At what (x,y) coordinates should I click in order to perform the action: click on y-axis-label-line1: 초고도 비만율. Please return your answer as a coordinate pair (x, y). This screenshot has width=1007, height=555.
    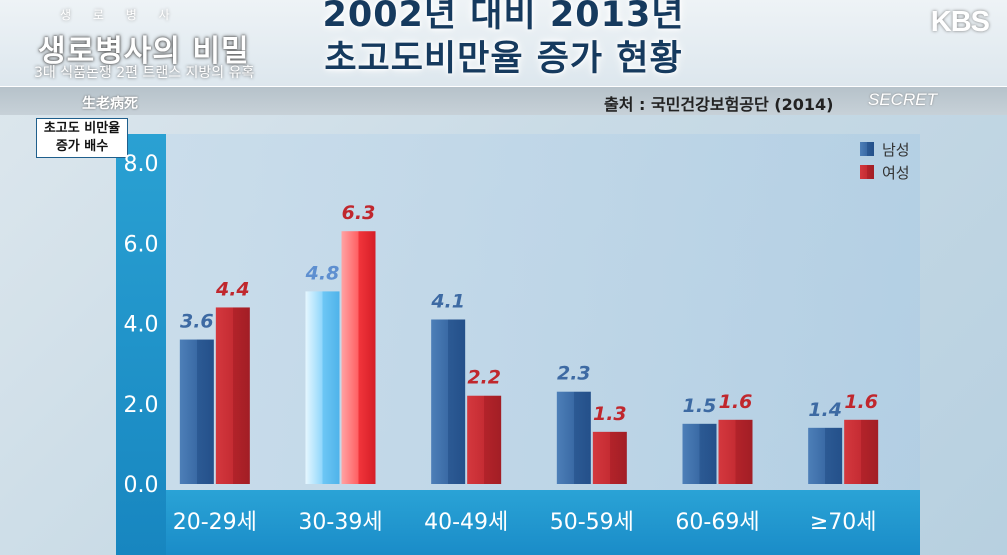
    Looking at the image, I should click on (82, 128).